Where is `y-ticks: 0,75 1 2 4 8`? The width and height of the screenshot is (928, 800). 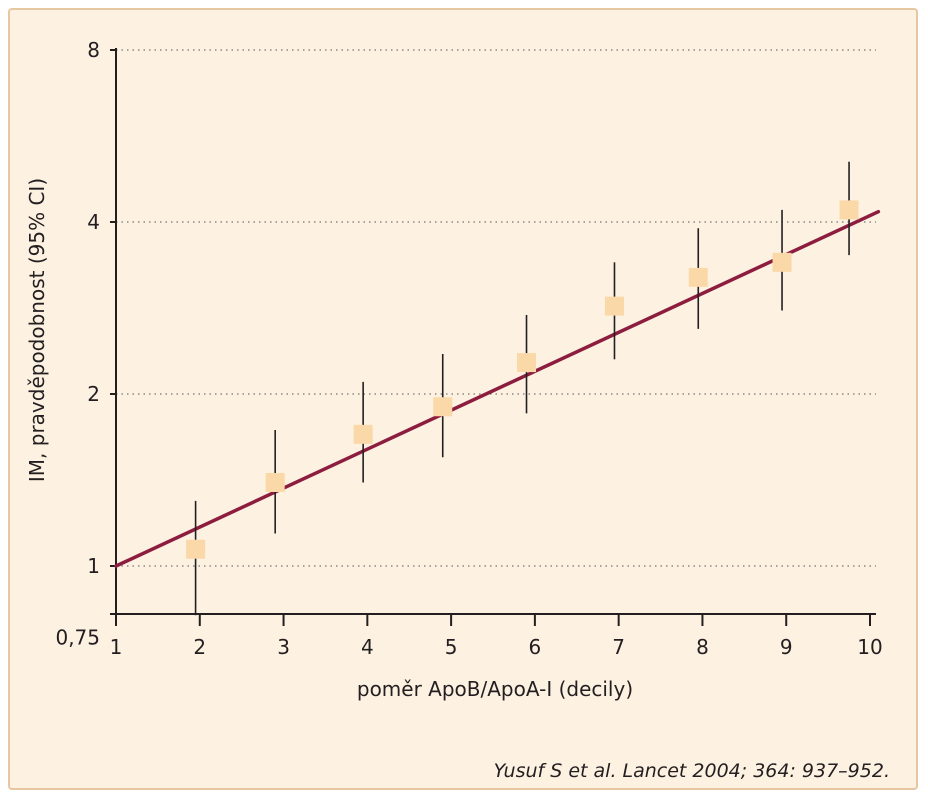 y-ticks: 0,75 1 2 4 8 is located at coordinates (85, 343).